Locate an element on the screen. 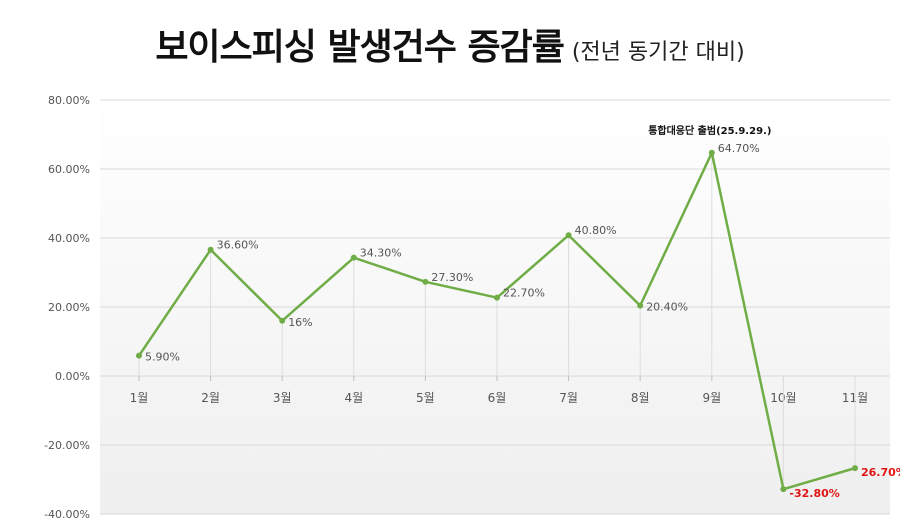 The image size is (900, 523). x-tick-label: 3월 is located at coordinates (282, 398).